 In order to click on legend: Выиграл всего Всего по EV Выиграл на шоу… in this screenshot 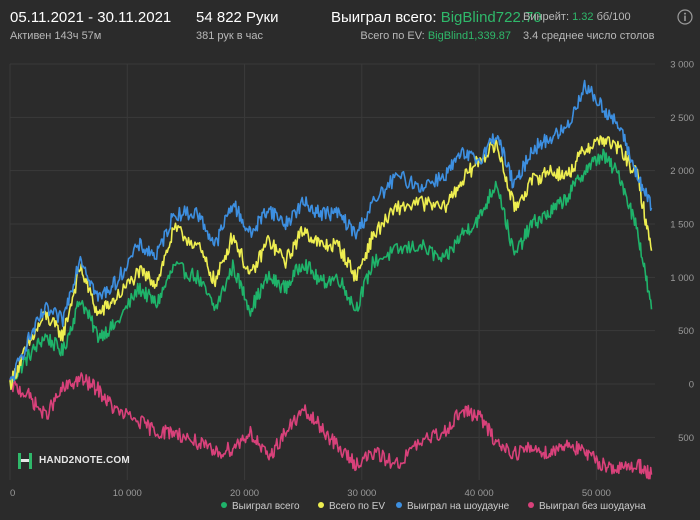, I will do `click(350, 509)`.